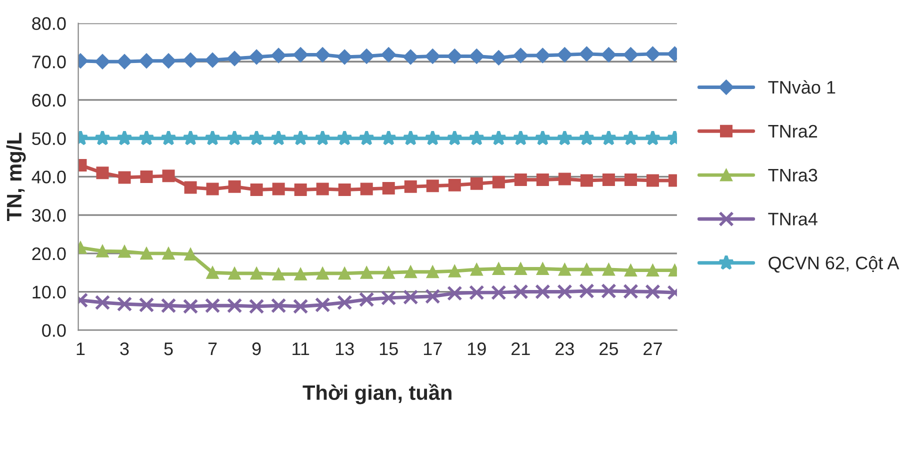  Describe the element at coordinates (256, 349) in the screenshot. I see `x-tick-label: 9` at that location.